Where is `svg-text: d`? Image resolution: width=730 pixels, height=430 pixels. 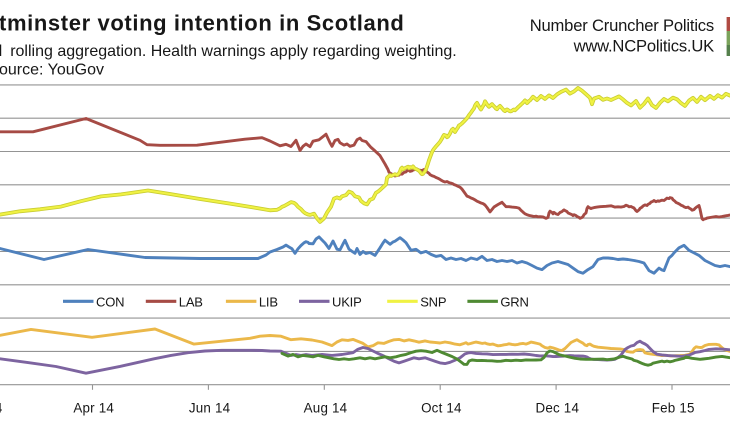 svg-text: d is located at coordinates (1, 51).